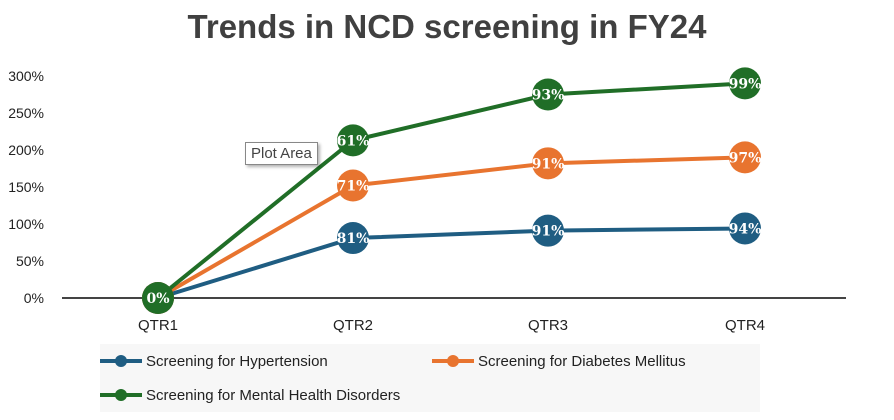  I want to click on data-label: 61%, so click(353, 141).